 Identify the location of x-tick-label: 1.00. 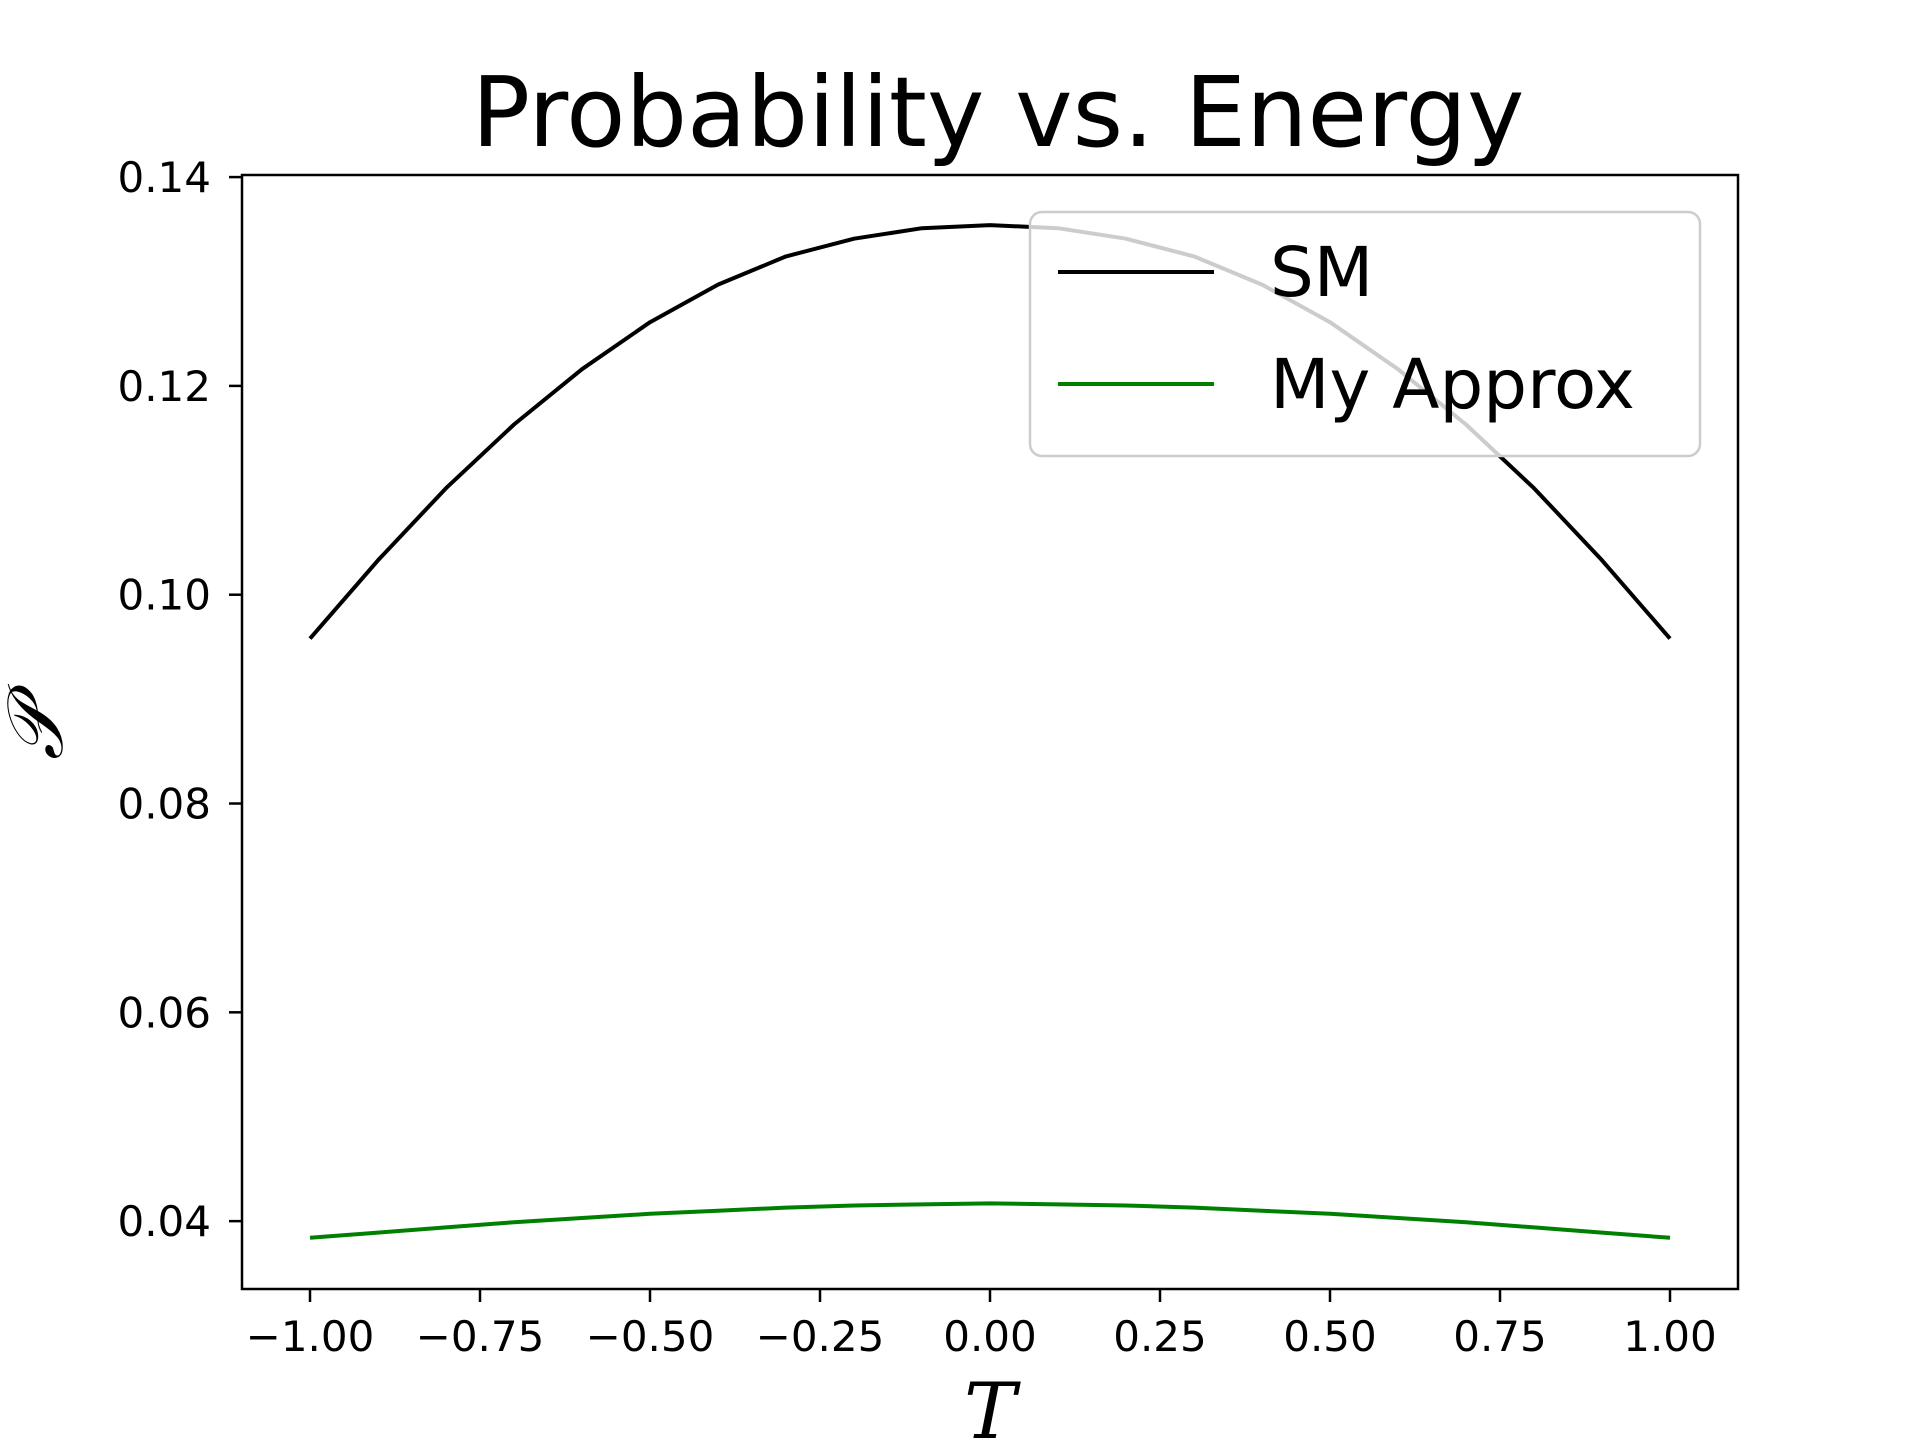
(1670, 1336).